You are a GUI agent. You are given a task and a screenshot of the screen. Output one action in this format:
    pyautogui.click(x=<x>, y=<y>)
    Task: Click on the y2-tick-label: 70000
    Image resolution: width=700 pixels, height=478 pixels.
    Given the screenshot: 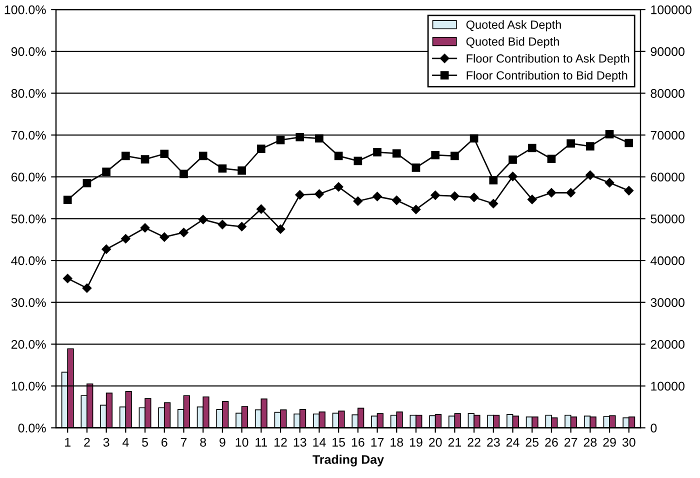 What is the action you would take?
    pyautogui.click(x=667, y=135)
    